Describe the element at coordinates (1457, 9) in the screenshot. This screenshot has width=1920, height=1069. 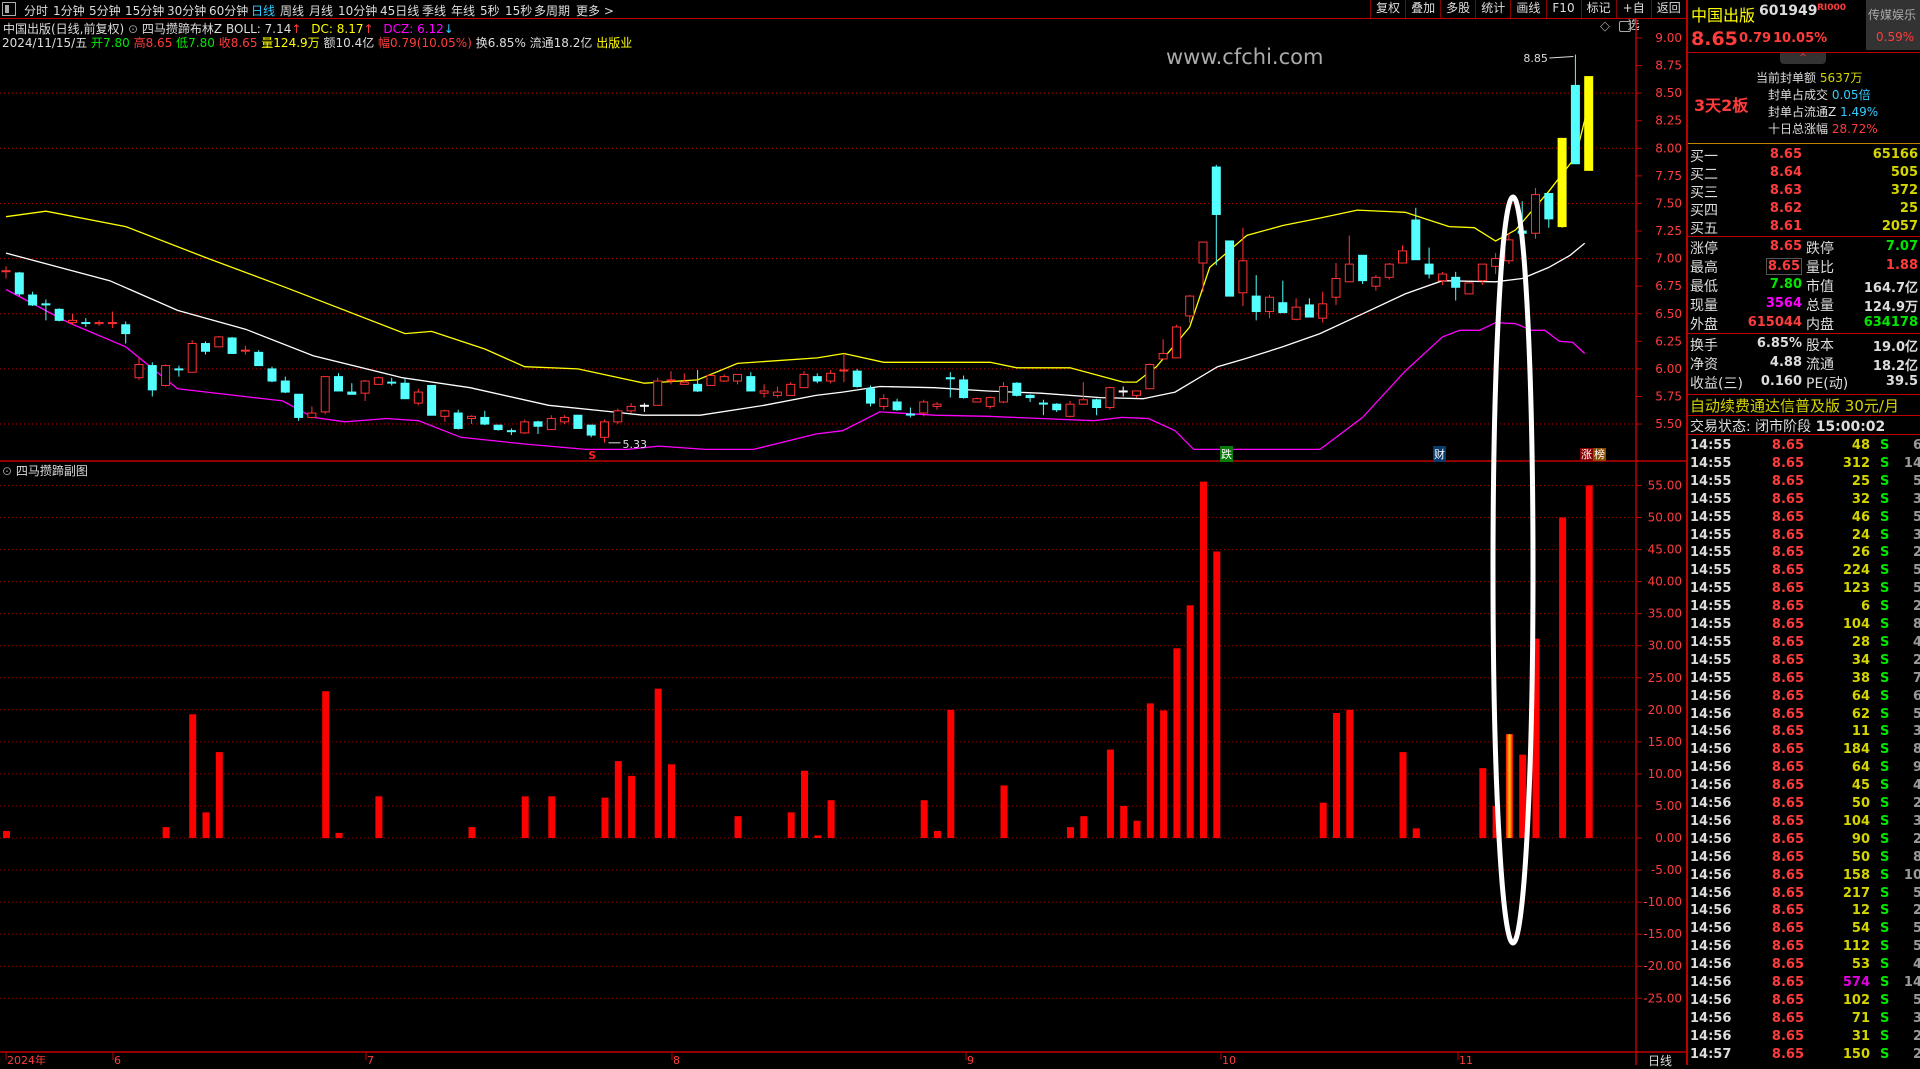
I see `toolbar-button-2: 多股` at that location.